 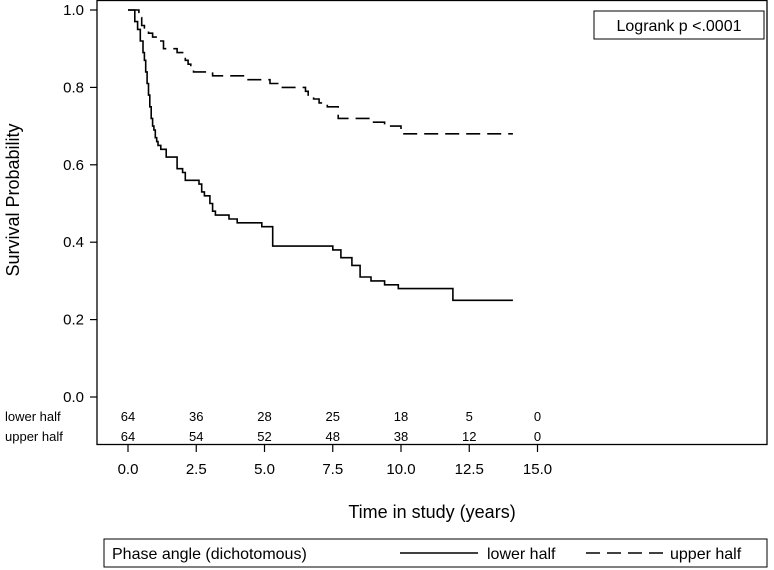 I want to click on x-tick-label: 10.0, so click(x=400, y=469).